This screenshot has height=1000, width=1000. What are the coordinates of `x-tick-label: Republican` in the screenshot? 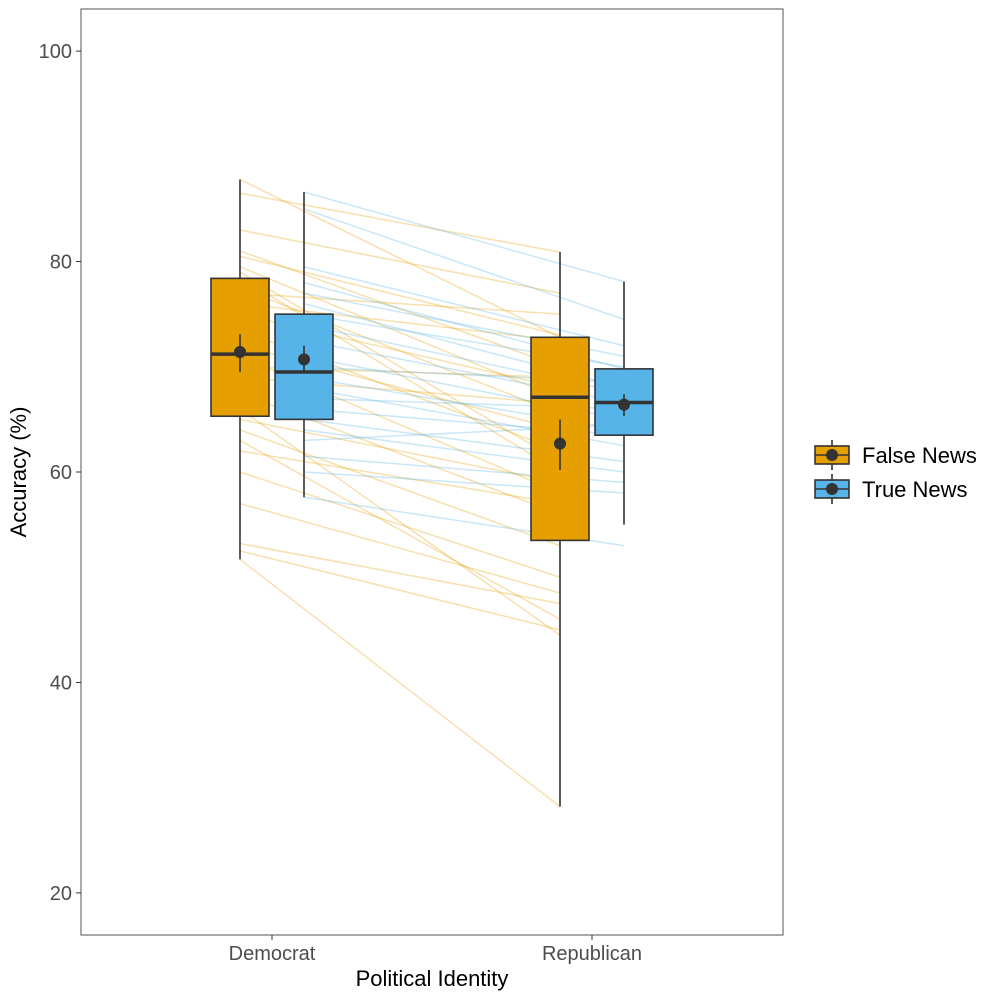 It's located at (592, 954).